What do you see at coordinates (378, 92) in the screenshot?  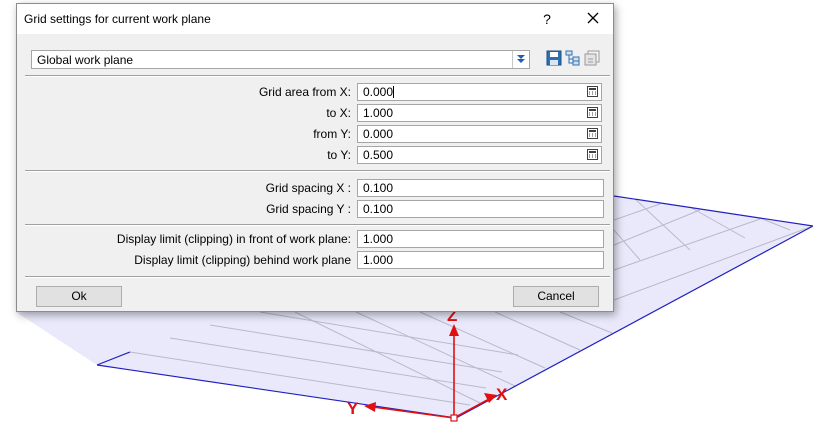 I see `grid-area-from-x-value: 0.000` at bounding box center [378, 92].